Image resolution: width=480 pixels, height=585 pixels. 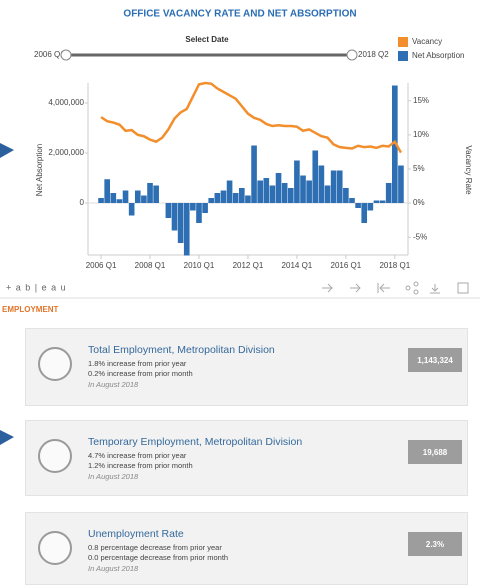 What do you see at coordinates (158, 557) in the screenshot?
I see `card-line2: 0.0 percentage decrease from prior month` at bounding box center [158, 557].